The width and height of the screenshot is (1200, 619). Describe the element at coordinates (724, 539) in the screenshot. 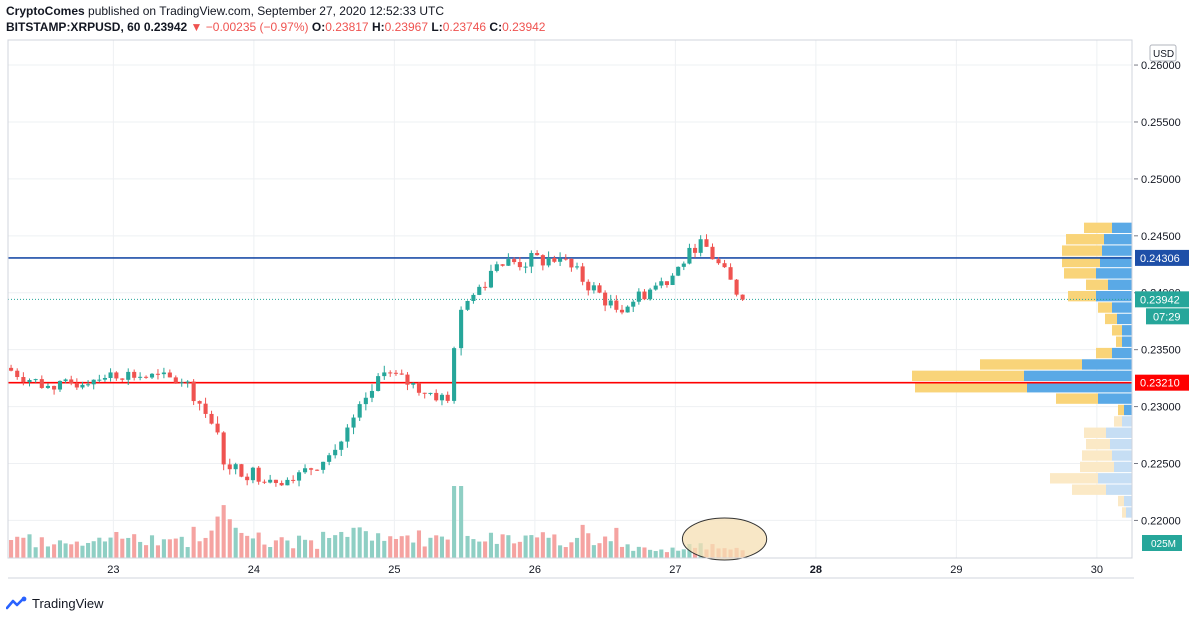

I see `volume-annotation-ellipse` at that location.